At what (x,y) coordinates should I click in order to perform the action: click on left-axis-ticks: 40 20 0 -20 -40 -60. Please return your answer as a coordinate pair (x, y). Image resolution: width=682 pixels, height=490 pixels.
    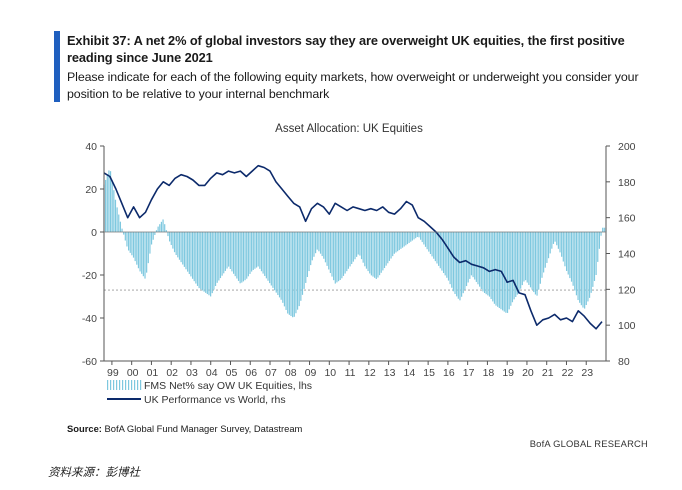
    Looking at the image, I should click on (93, 254).